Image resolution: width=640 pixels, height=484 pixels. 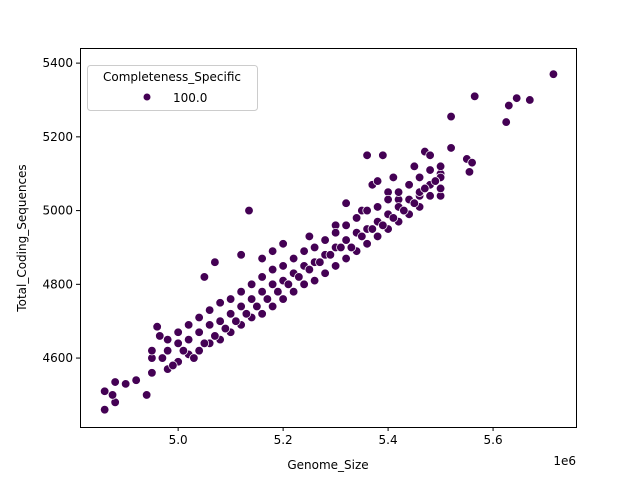 I want to click on legend-marker, so click(x=147, y=97).